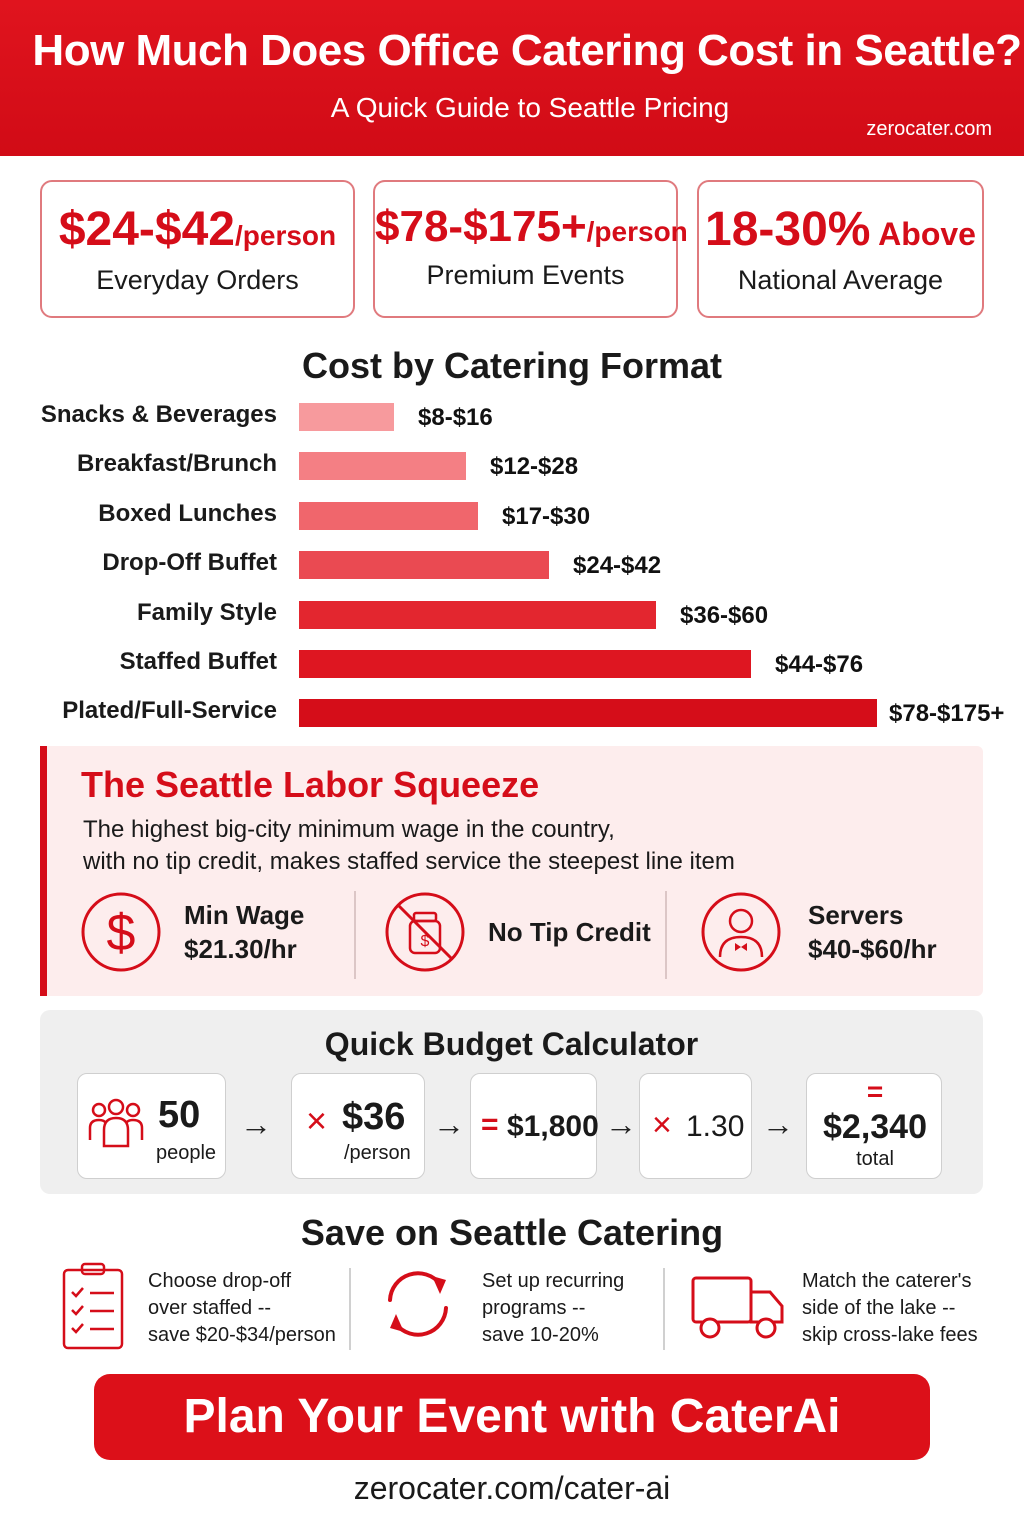  What do you see at coordinates (929, 129) in the screenshot?
I see `site-link: zerocater.com` at bounding box center [929, 129].